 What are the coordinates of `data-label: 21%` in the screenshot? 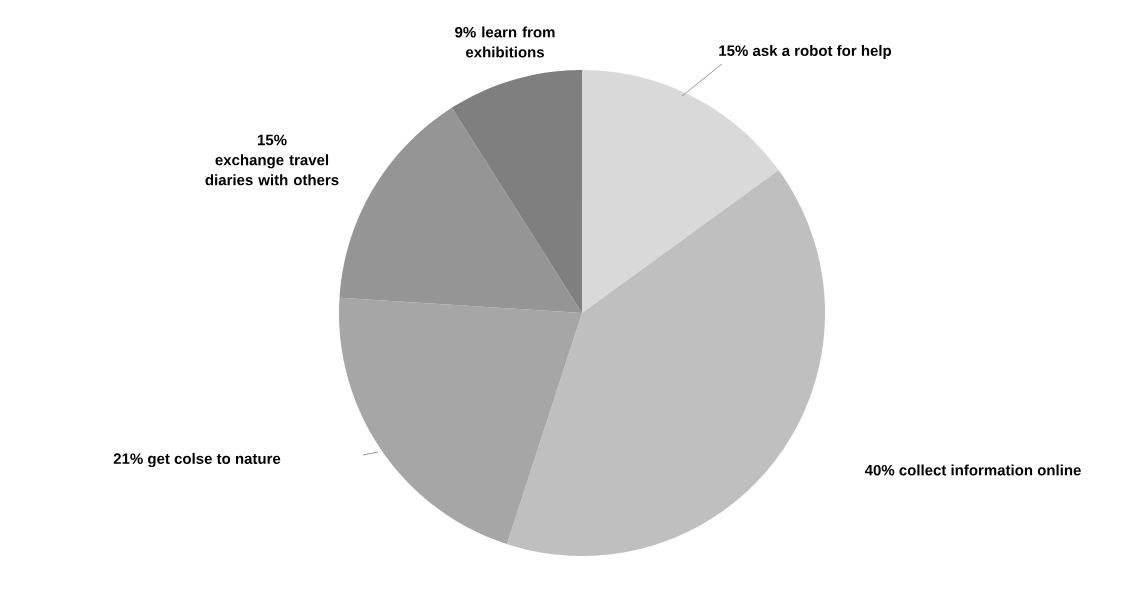 It's located at (128, 458).